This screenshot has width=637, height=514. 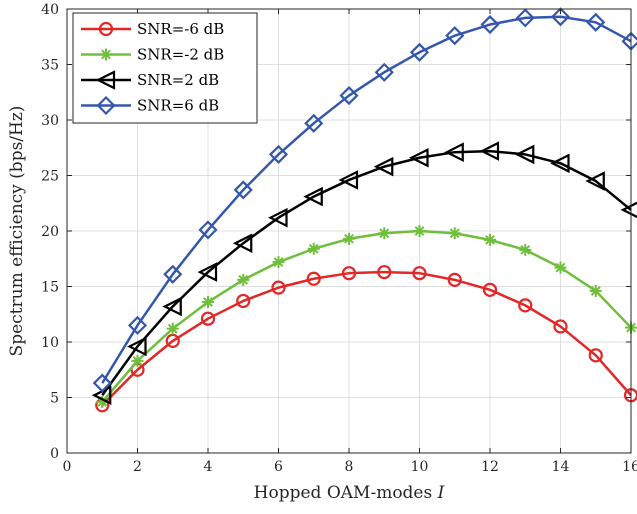 What do you see at coordinates (349, 467) in the screenshot?
I see `x-tick-label: 8` at bounding box center [349, 467].